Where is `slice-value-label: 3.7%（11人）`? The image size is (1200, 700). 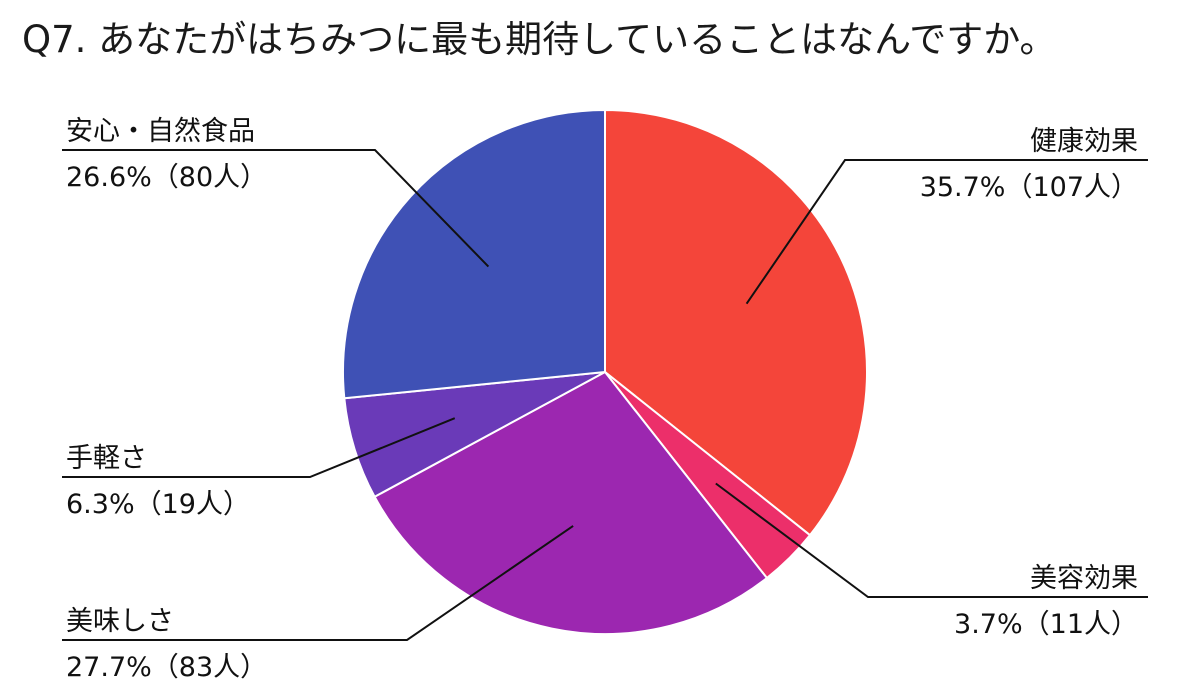 slice-value-label: 3.7%（11人） is located at coordinates (1046, 624).